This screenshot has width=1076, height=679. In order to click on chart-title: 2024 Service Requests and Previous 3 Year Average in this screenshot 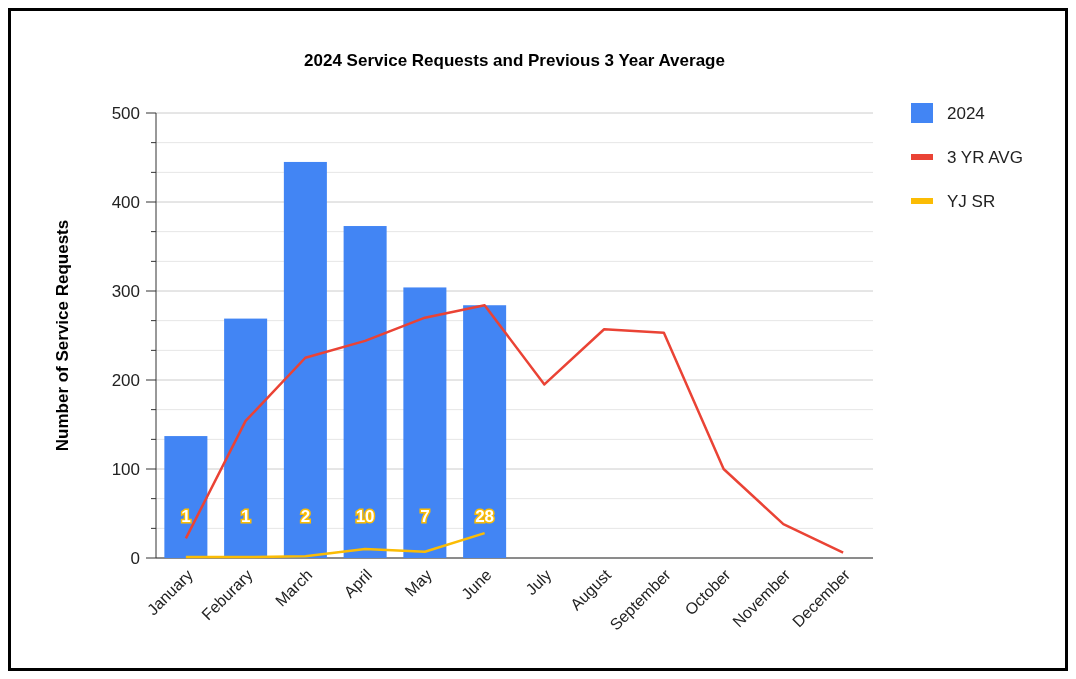, I will do `click(514, 60)`.